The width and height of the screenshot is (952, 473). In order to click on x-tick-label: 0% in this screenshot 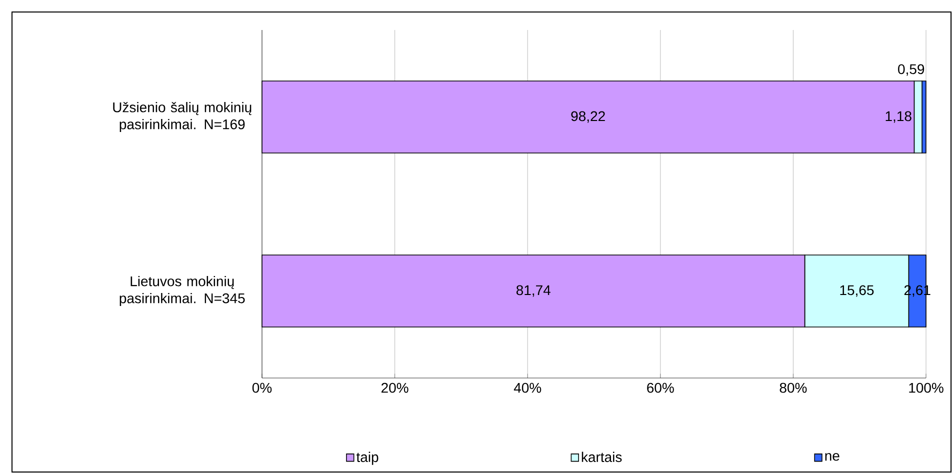, I will do `click(262, 387)`.